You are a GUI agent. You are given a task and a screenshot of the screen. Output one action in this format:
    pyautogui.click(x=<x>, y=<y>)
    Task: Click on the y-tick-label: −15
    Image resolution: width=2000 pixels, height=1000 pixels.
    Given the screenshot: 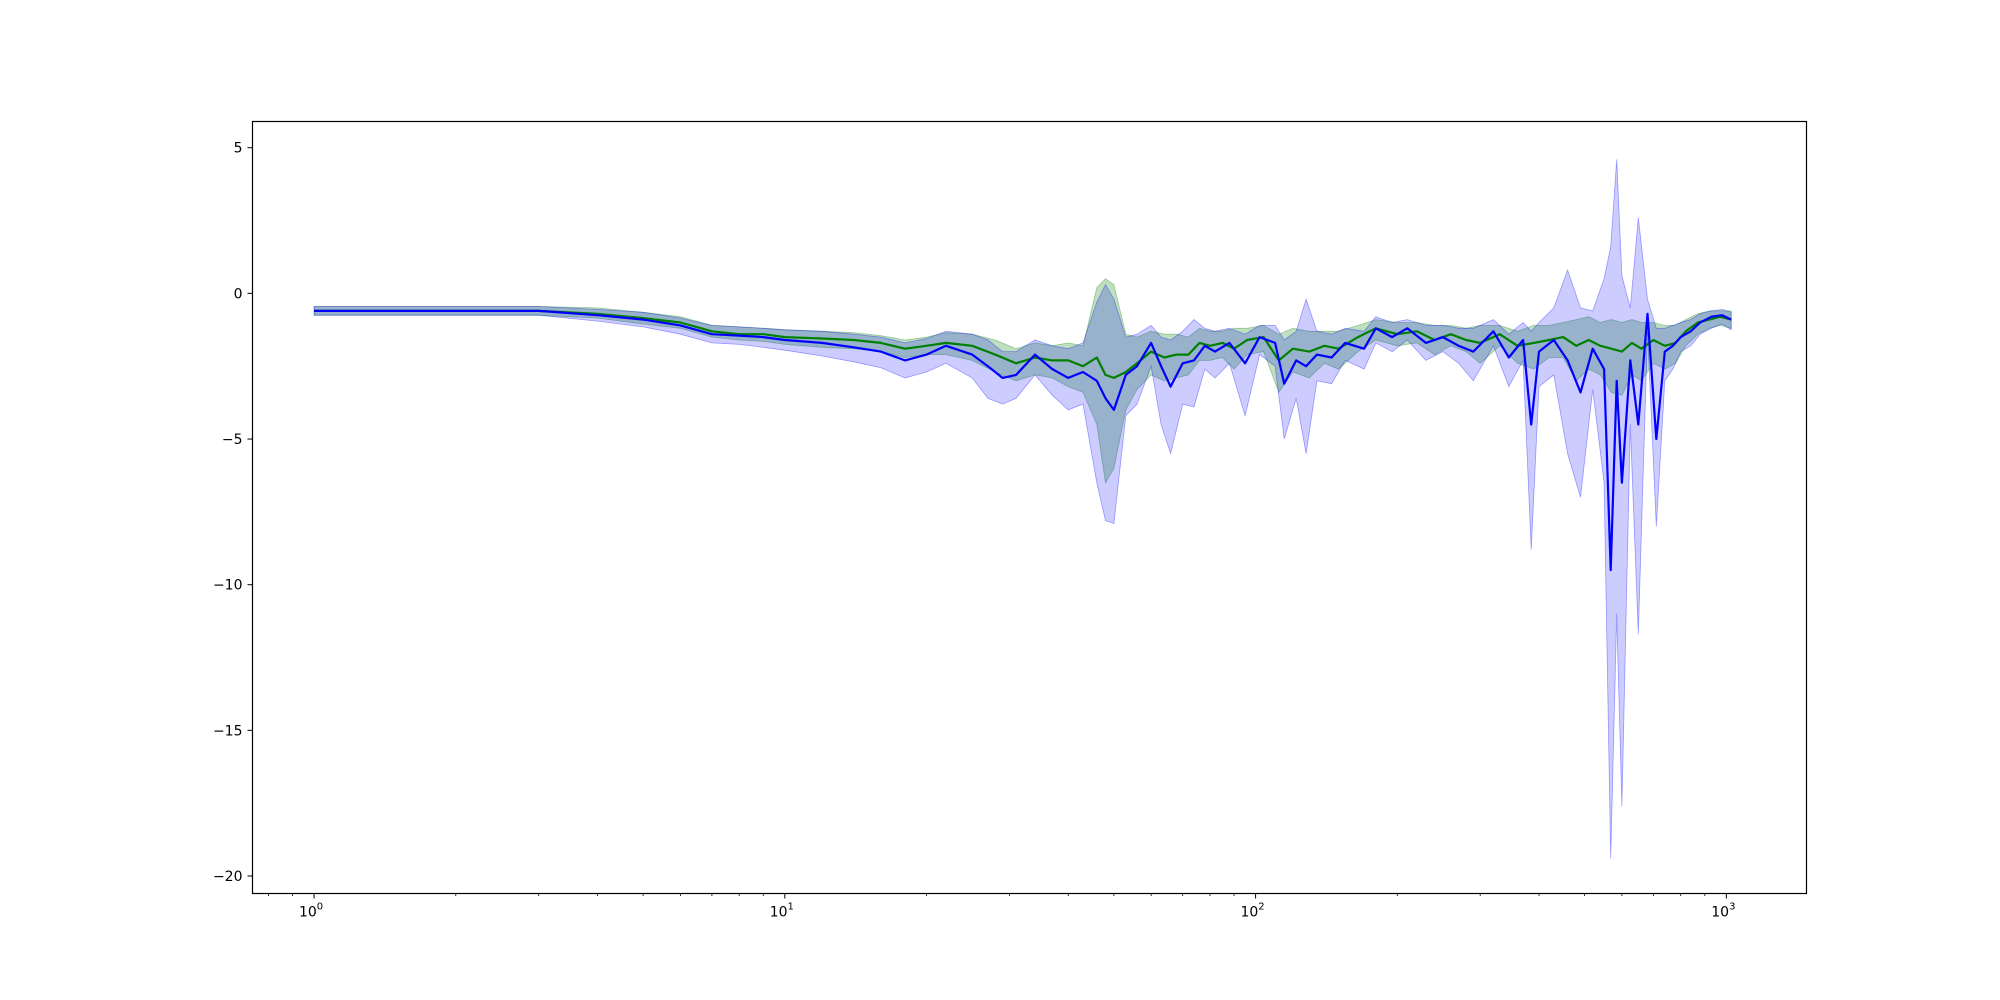 What is the action you would take?
    pyautogui.click(x=228, y=731)
    